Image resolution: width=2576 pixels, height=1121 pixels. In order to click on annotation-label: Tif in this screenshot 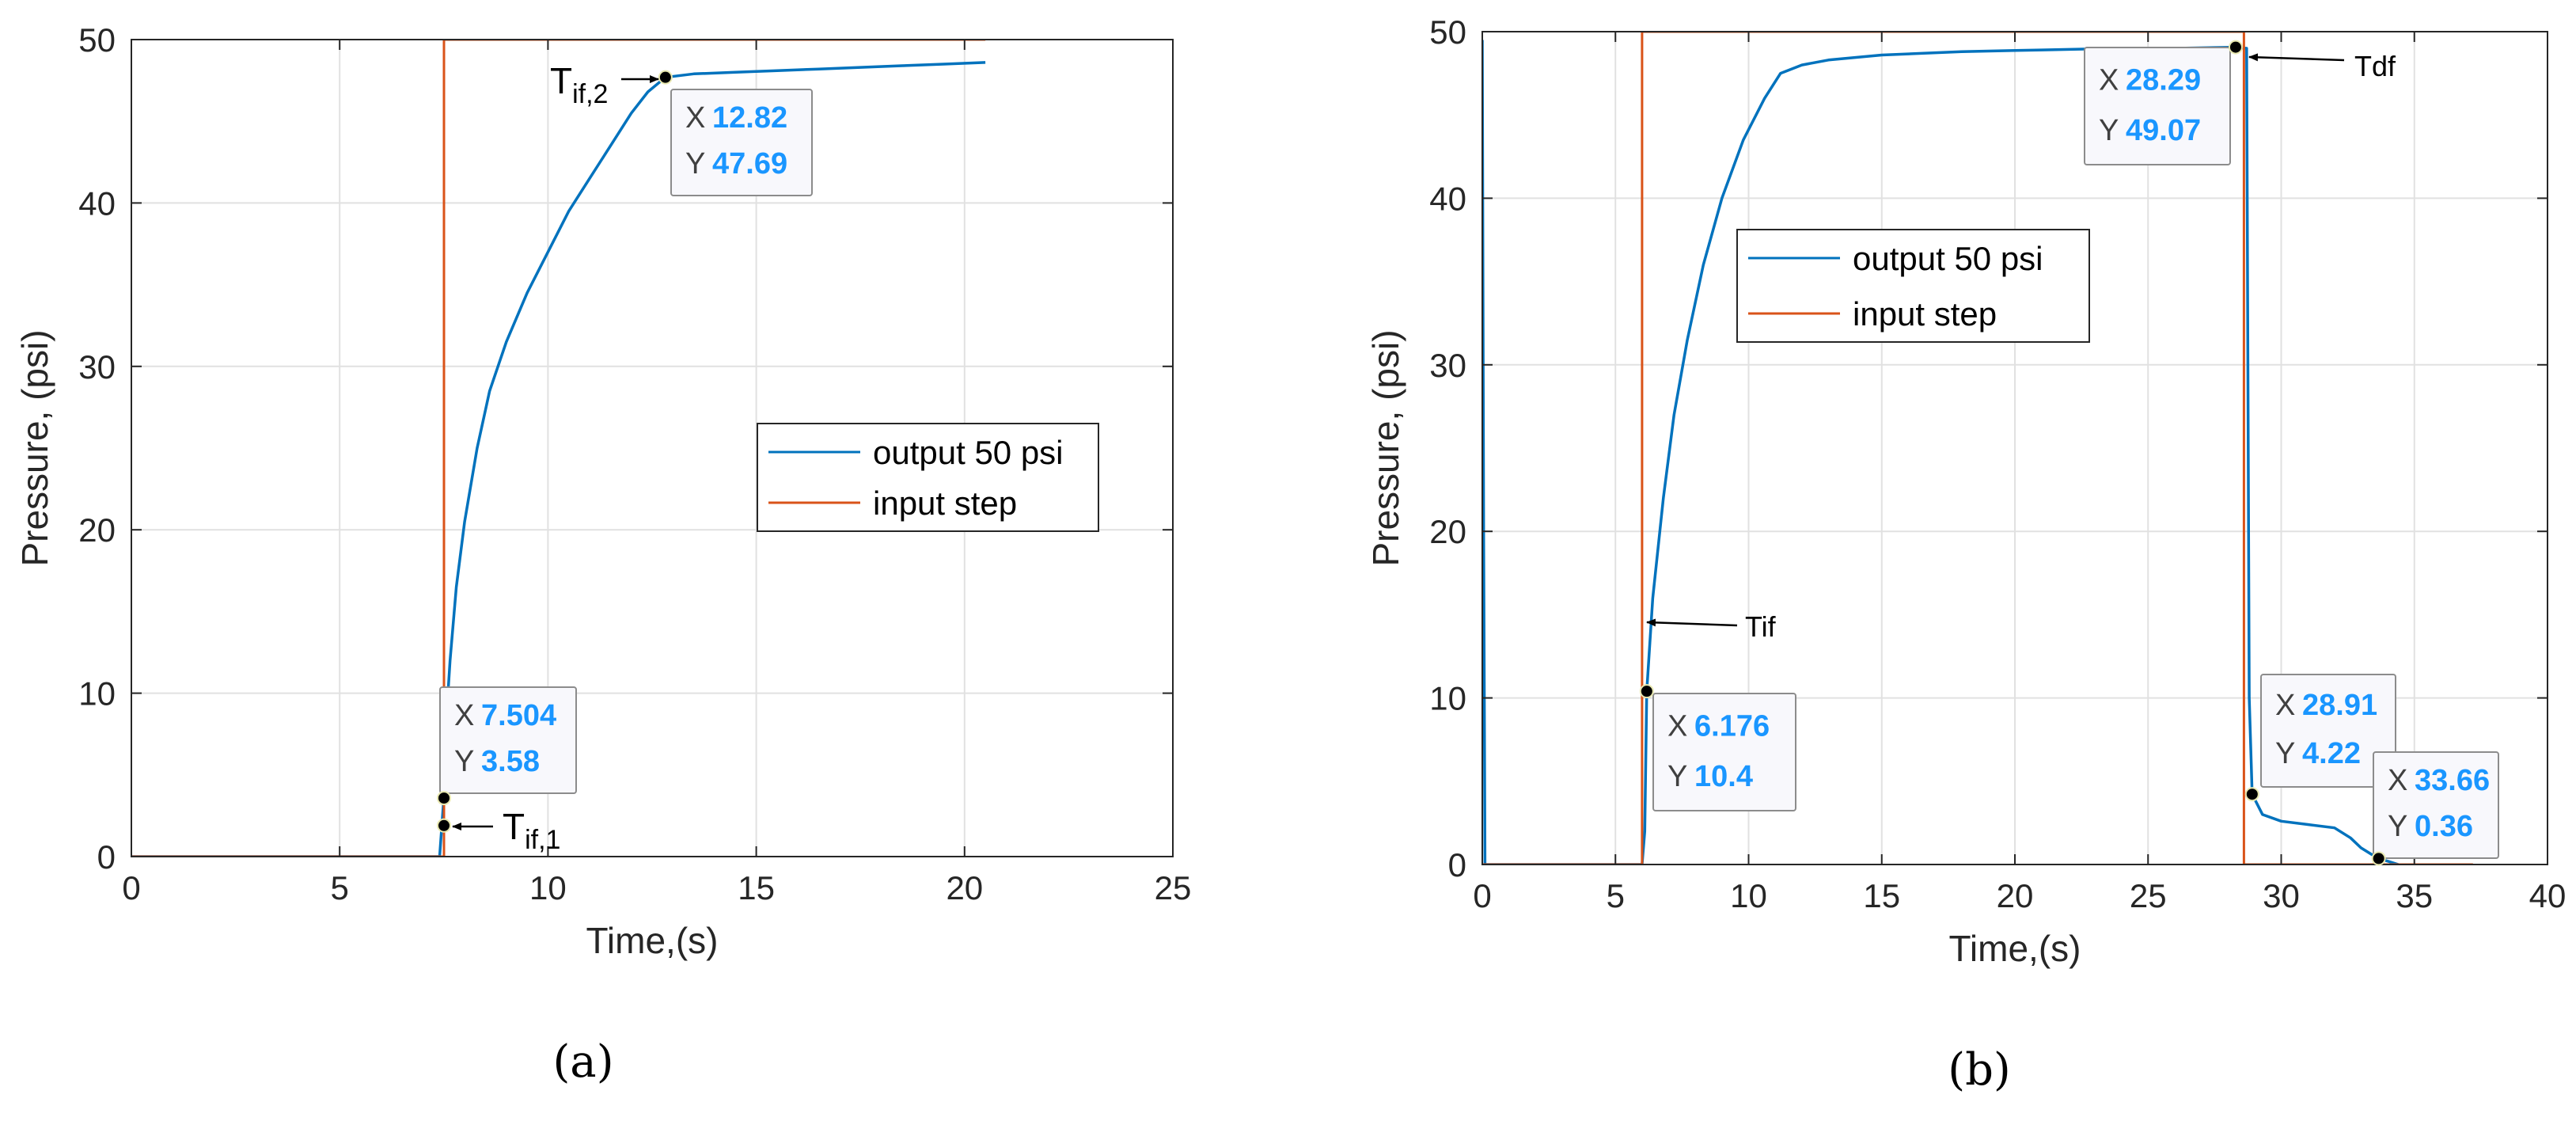, I will do `click(1761, 626)`.